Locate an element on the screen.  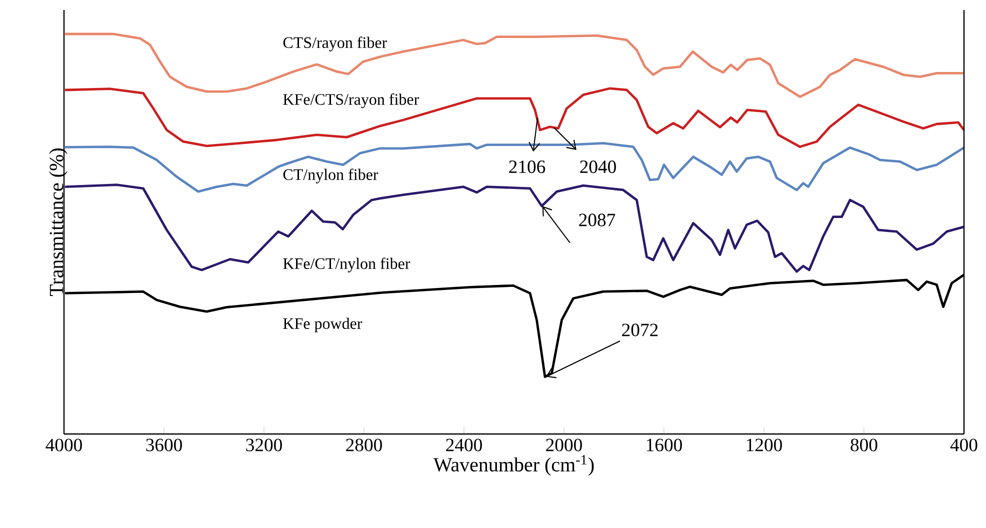
x-tick-label: 1600 is located at coordinates (664, 445).